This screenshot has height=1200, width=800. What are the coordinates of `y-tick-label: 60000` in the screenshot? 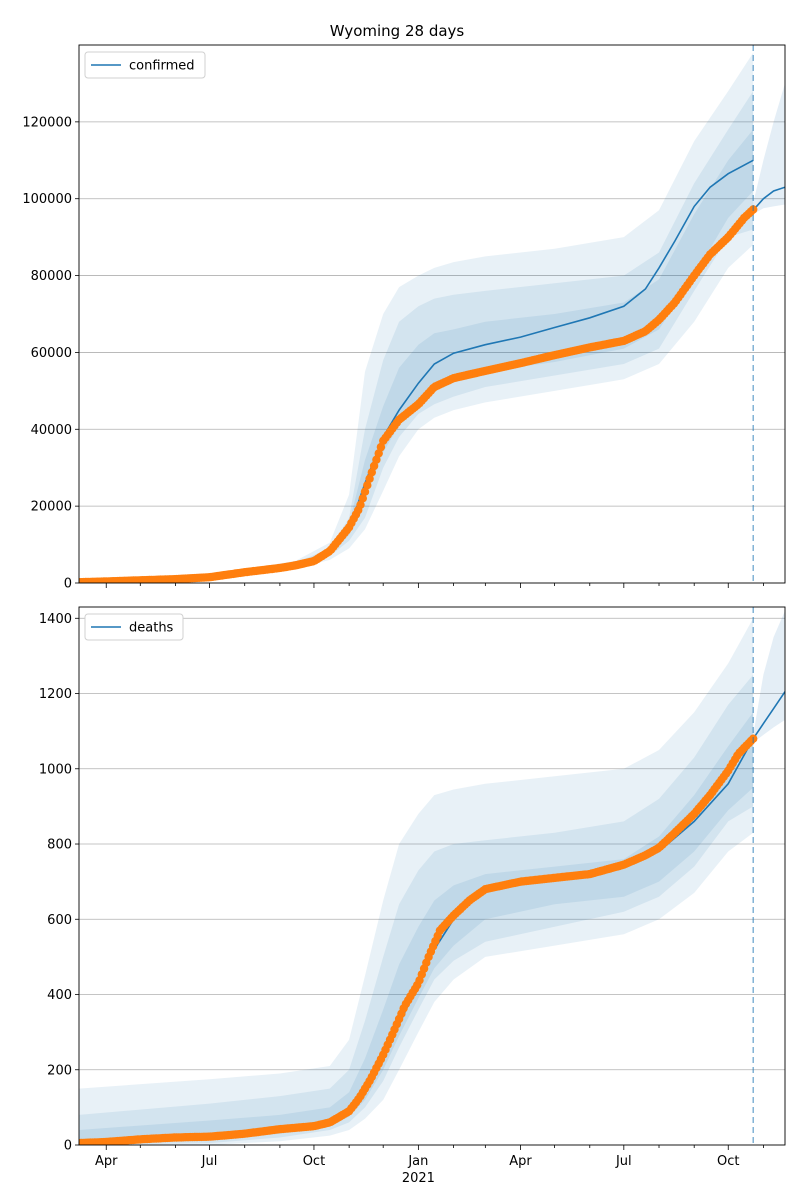 It's located at (51, 353).